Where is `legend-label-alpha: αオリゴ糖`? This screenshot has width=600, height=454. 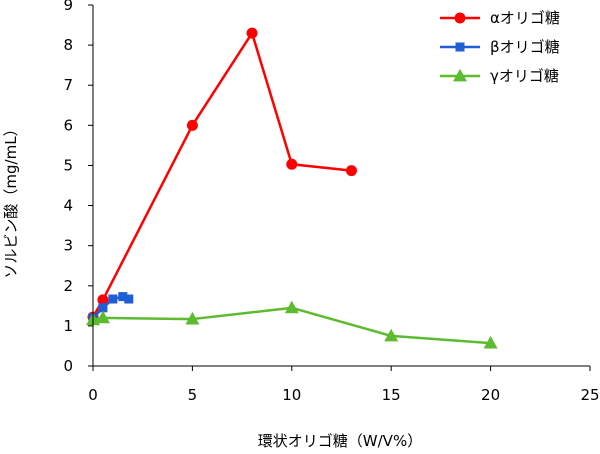
legend-label-alpha: αオリゴ糖 is located at coordinates (525, 18).